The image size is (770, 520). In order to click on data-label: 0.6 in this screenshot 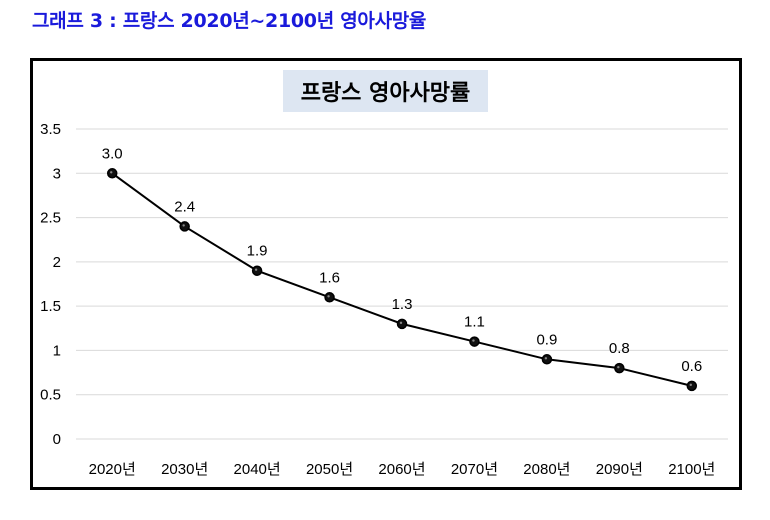, I will do `click(691, 366)`.